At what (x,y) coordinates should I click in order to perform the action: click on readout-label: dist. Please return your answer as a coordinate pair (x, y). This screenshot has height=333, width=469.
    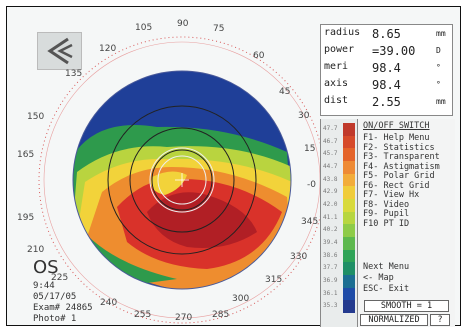
    Looking at the image, I should click on (336, 100).